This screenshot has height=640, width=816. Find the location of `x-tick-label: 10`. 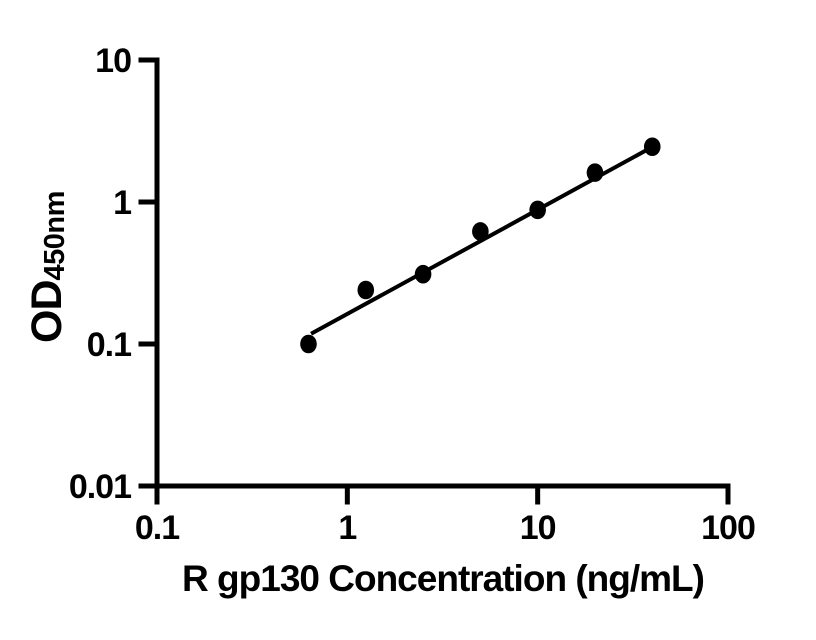

x-tick-label: 10 is located at coordinates (538, 528).